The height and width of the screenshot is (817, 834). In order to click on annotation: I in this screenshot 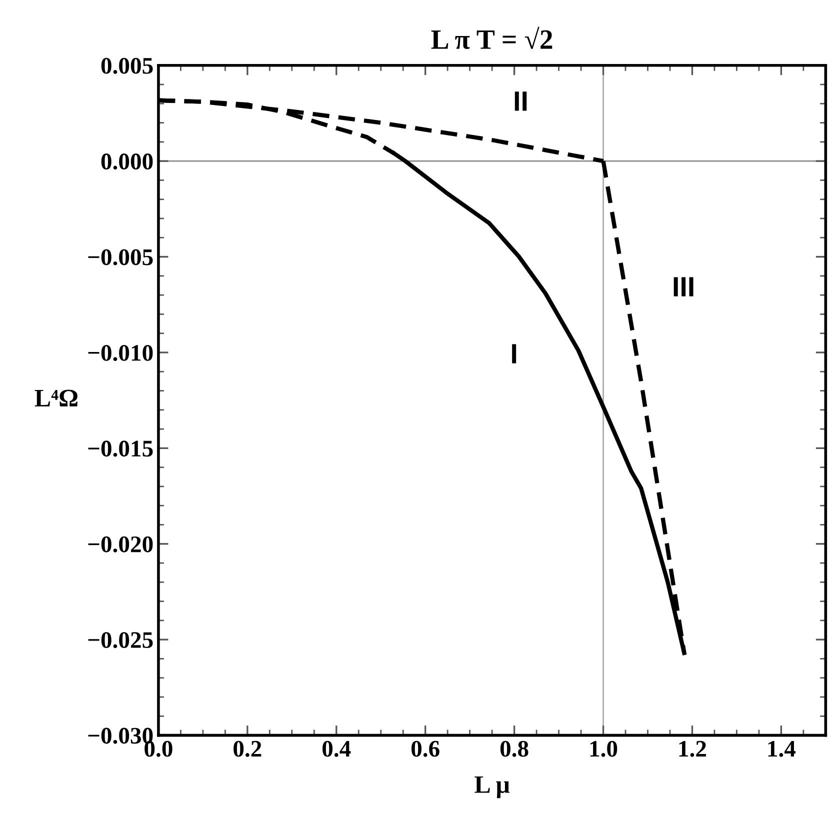, I will do `click(514, 354)`.